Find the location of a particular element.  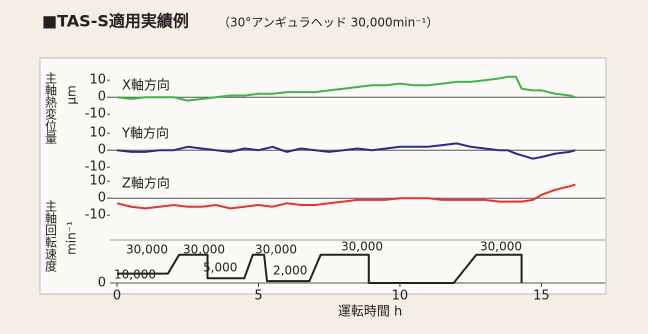

chart-title: ■TAS-S適用実績例 is located at coordinates (115, 21).